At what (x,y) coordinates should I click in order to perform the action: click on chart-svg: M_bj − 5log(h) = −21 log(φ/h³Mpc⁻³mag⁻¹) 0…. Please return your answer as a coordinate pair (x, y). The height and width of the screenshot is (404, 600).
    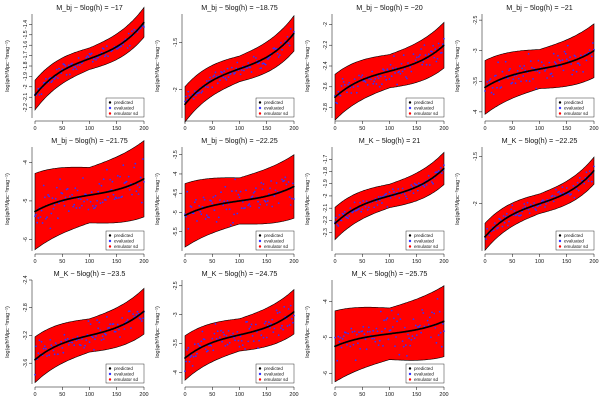
    Looking at the image, I should click on (527, 67).